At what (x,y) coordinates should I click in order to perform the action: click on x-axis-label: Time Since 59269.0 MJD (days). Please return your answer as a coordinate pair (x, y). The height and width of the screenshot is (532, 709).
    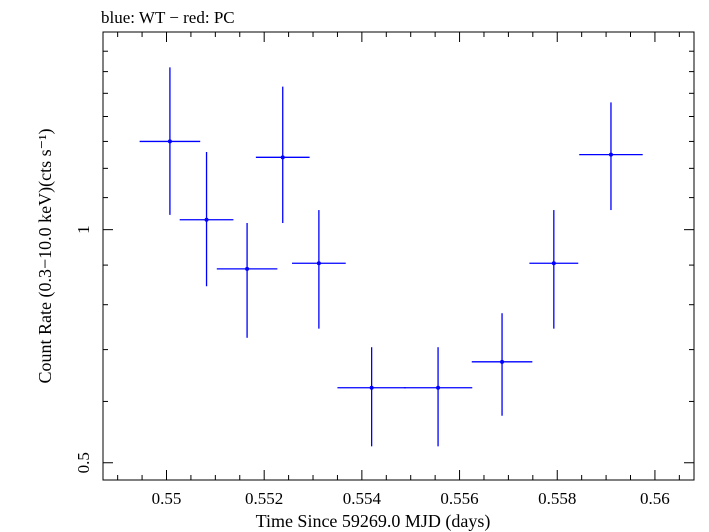
    Looking at the image, I should click on (373, 521).